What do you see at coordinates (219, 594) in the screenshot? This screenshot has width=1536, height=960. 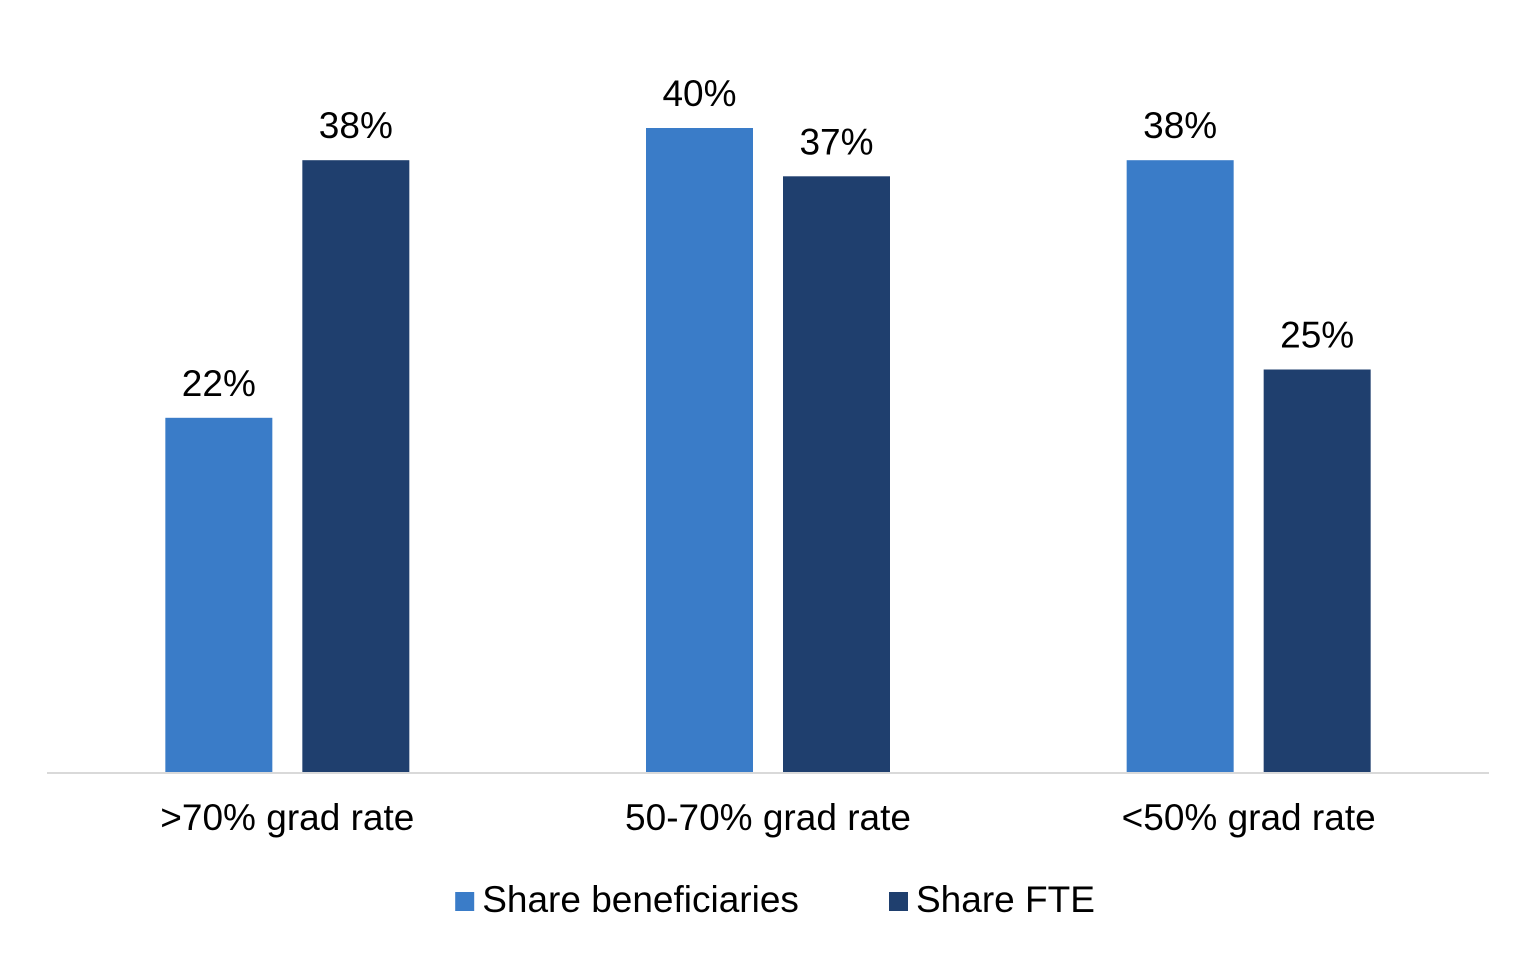 I see `bar-share-beneficiaries-70-grad-rate` at bounding box center [219, 594].